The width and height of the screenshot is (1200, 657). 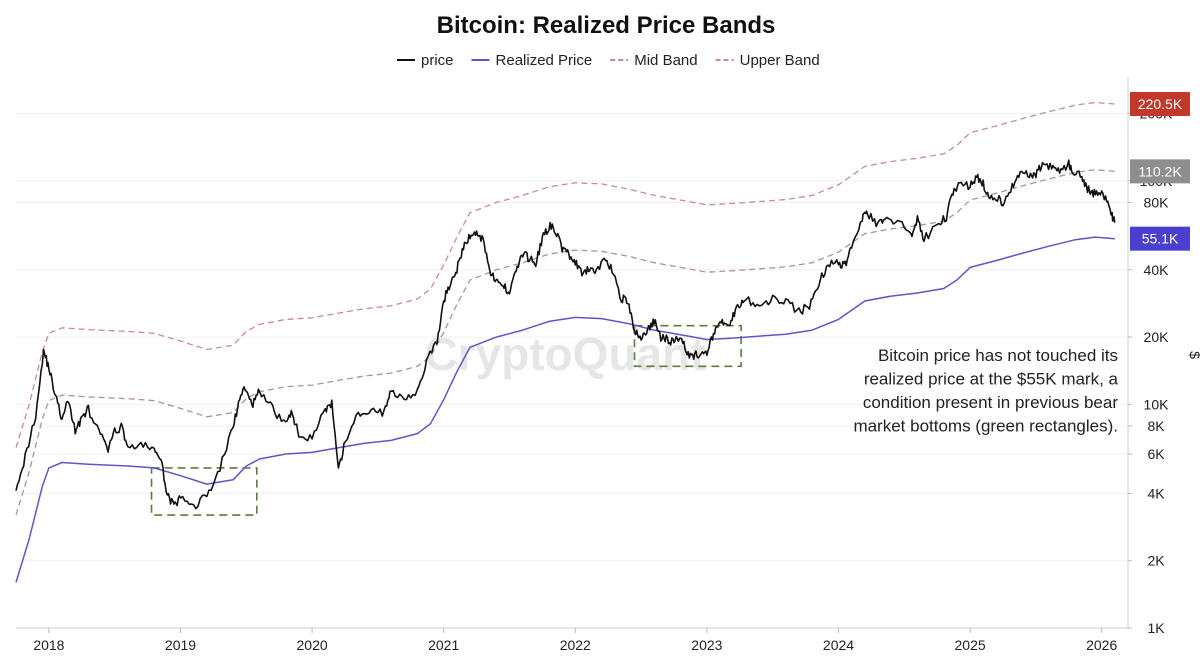 I want to click on y-axis-unit-label: $, so click(x=1193, y=355).